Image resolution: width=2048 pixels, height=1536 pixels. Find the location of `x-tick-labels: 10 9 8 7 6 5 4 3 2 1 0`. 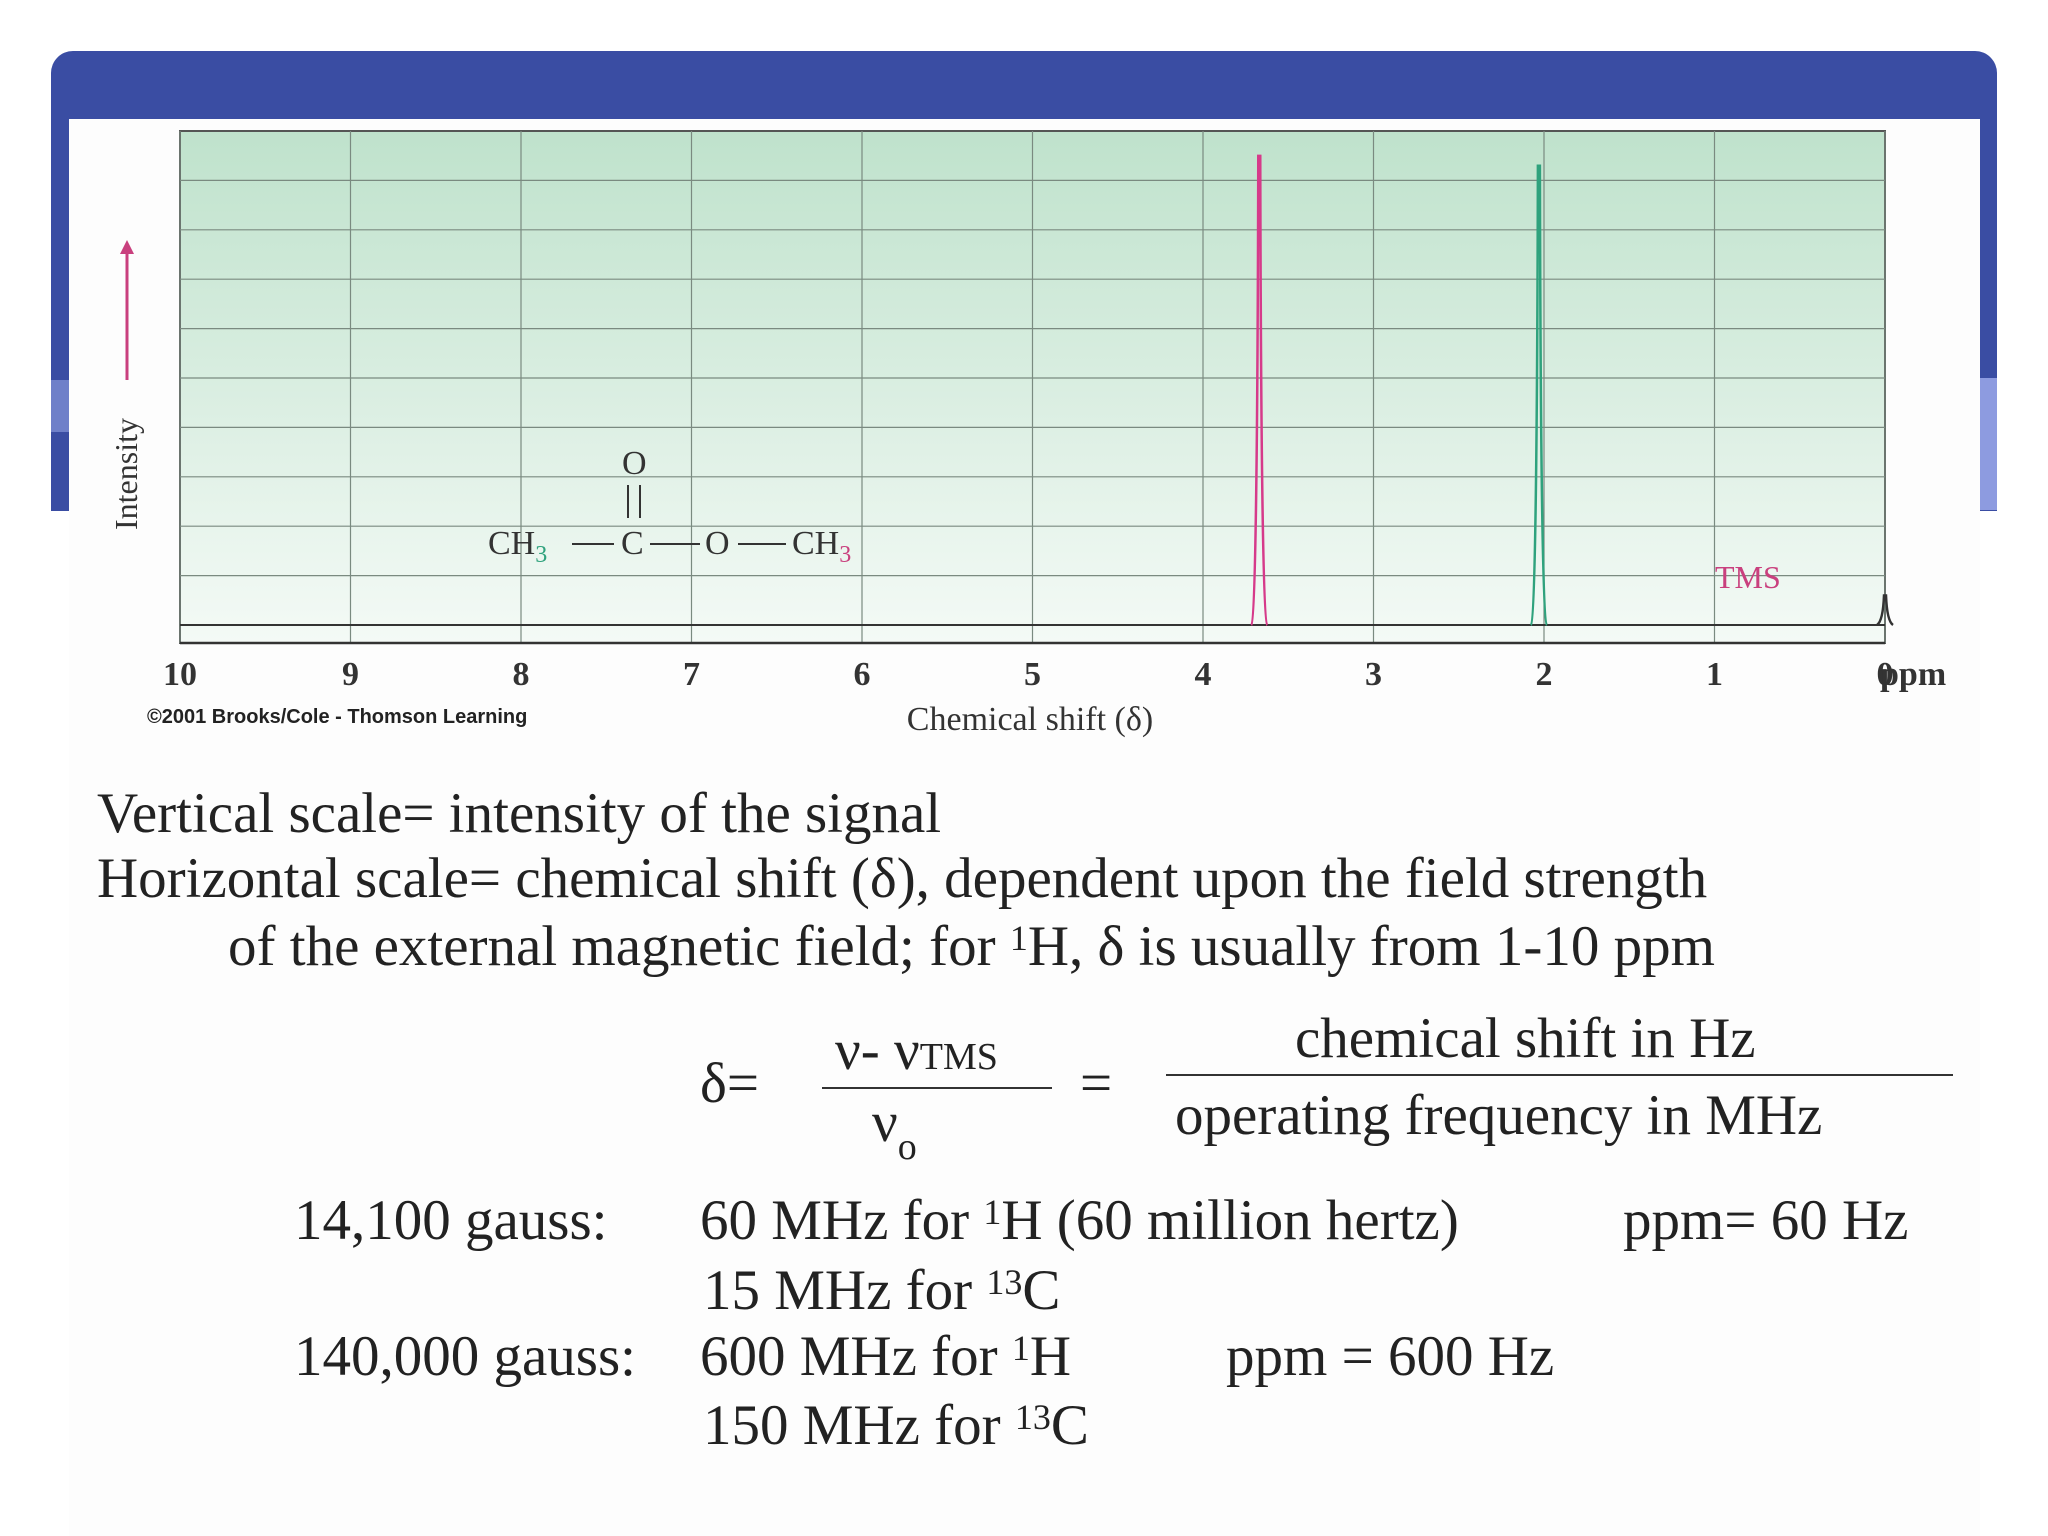

x-tick-labels: 10 9 8 7 6 5 4 3 2 1 0 is located at coordinates (1028, 674).